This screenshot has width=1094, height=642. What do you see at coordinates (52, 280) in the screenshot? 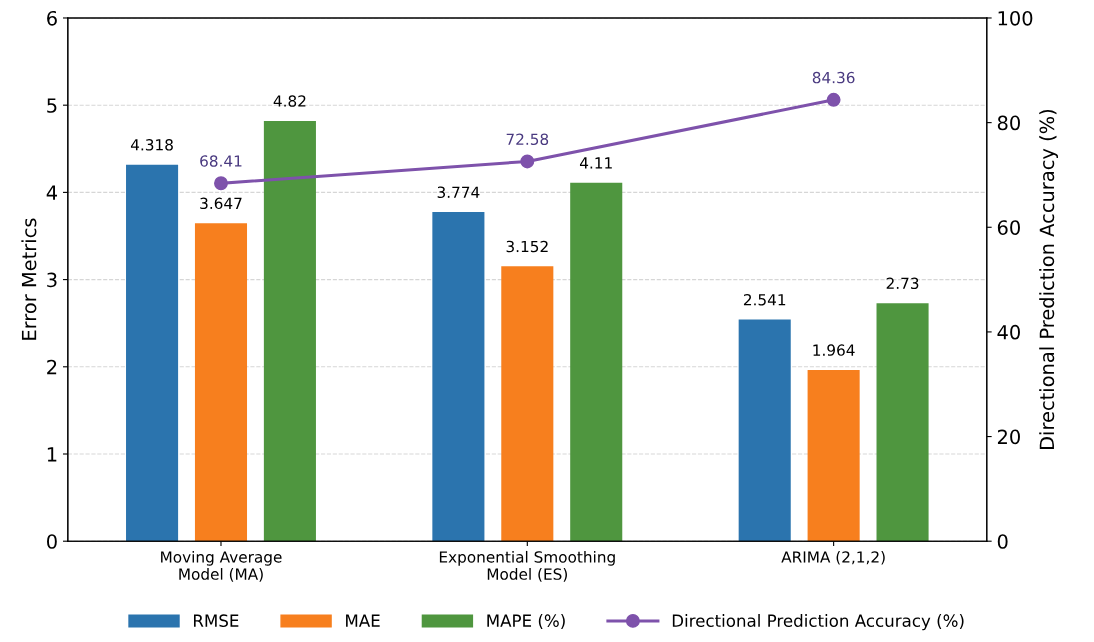
I see `y-tick-label: 3` at bounding box center [52, 280].